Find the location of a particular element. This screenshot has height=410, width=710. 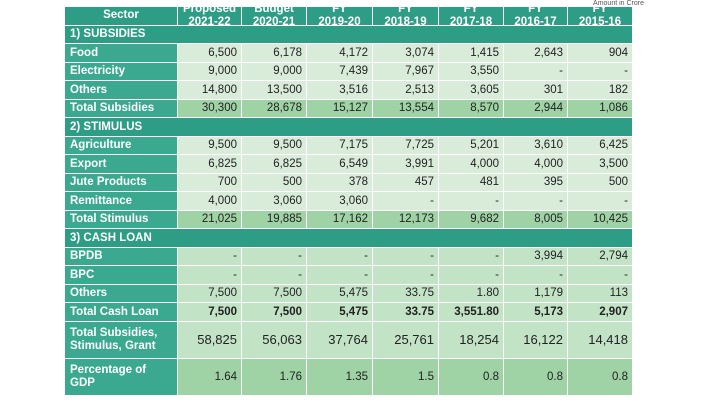

header-col-2: Budget 2020-21 is located at coordinates (274, 16).